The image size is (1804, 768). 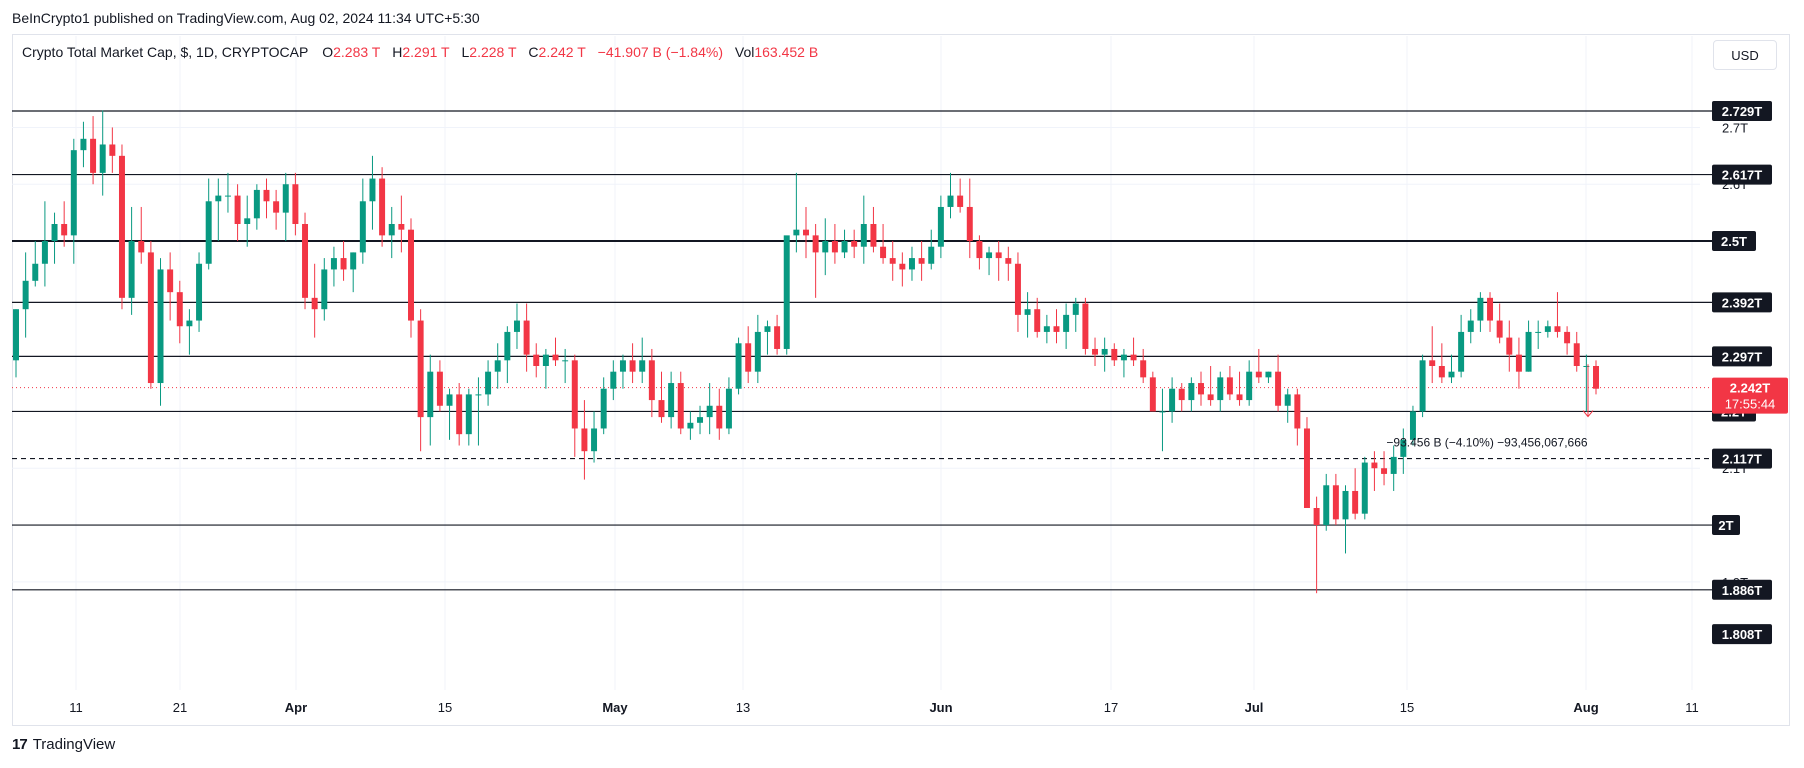 What do you see at coordinates (1692, 707) in the screenshot?
I see `time-axis-label: 11` at bounding box center [1692, 707].